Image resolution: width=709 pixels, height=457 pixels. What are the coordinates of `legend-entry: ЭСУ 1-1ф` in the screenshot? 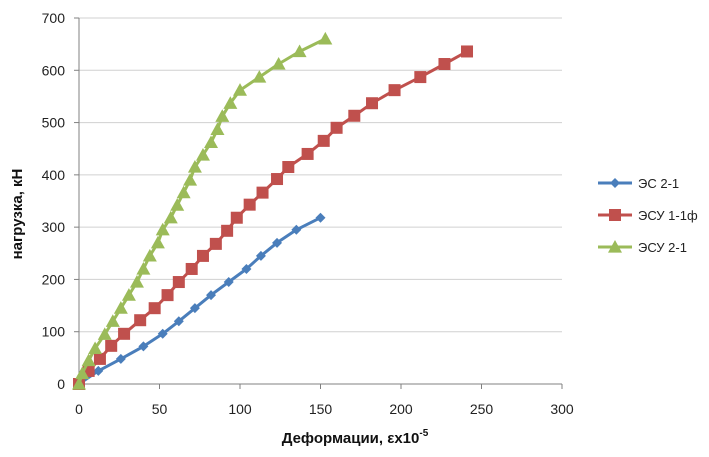 It's located at (648, 215).